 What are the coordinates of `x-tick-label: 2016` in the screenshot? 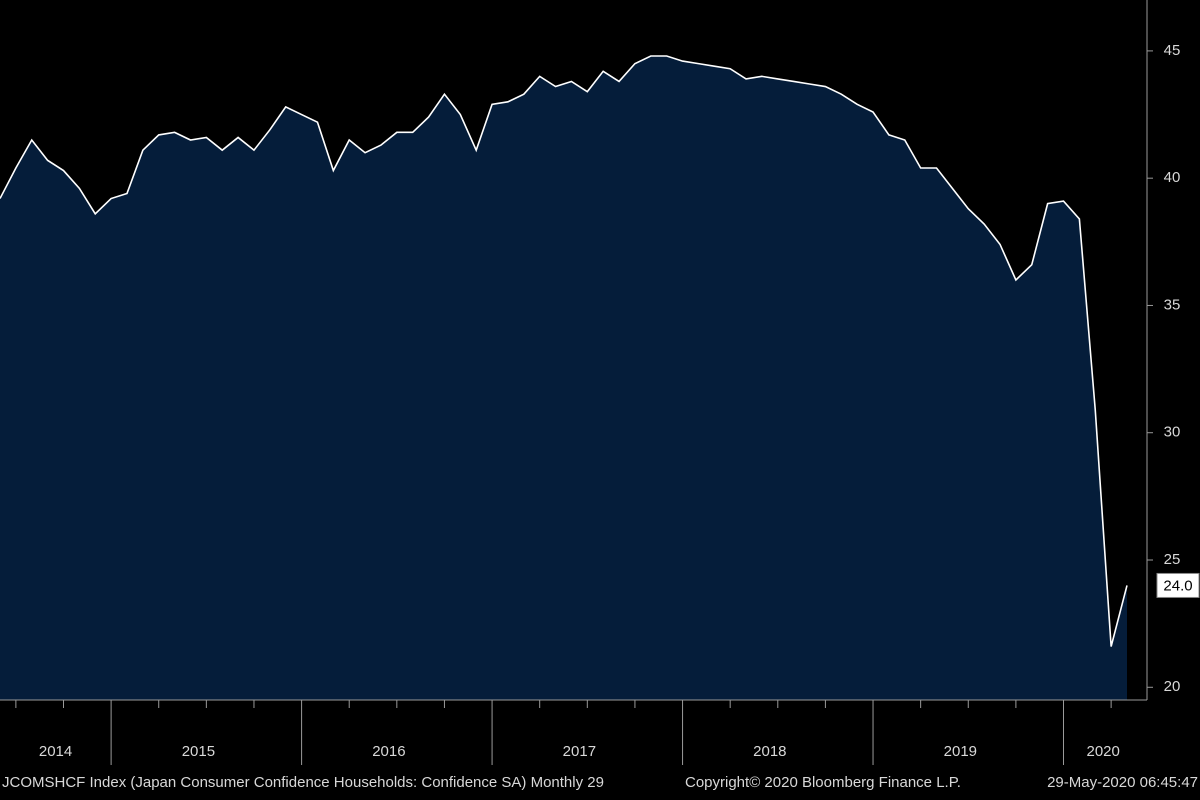 It's located at (388, 751).